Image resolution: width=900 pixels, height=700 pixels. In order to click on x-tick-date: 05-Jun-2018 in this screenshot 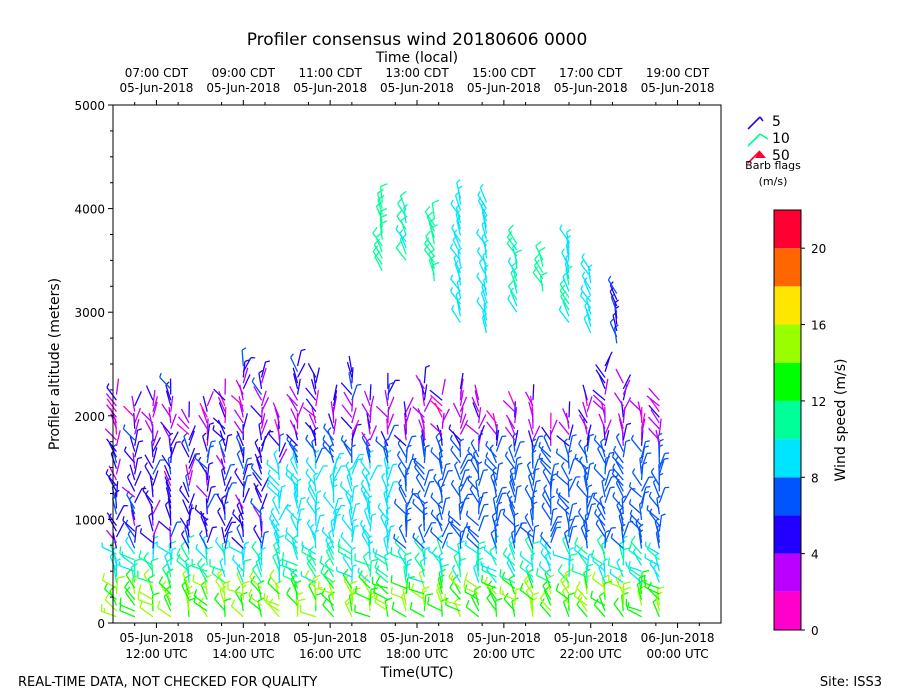, I will do `click(156, 638)`.